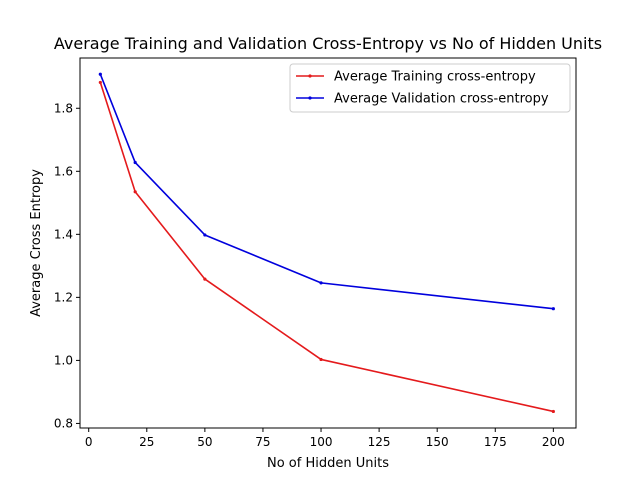  Describe the element at coordinates (63, 297) in the screenshot. I see `y-tick-label: 1.2` at that location.